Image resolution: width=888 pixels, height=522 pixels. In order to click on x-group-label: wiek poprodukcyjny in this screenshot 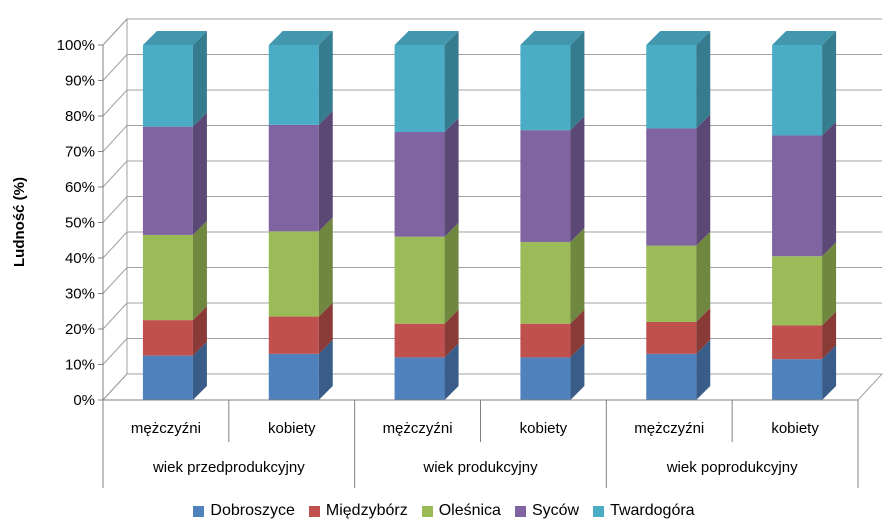, I will do `click(732, 467)`.